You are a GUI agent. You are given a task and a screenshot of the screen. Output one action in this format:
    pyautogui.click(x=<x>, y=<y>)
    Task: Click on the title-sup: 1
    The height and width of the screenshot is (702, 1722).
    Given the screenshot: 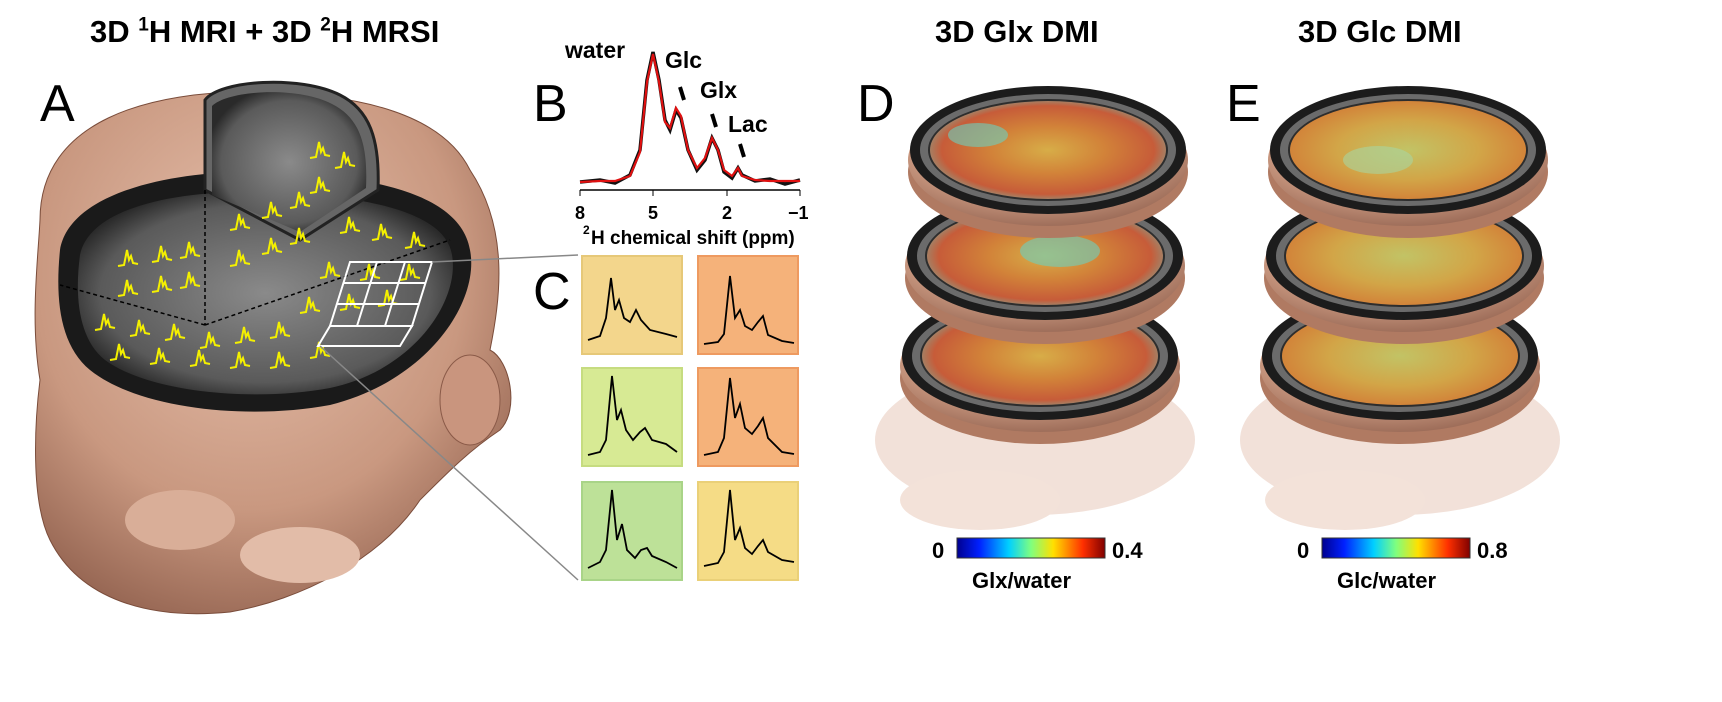 What is the action you would take?
    pyautogui.click(x=143, y=25)
    